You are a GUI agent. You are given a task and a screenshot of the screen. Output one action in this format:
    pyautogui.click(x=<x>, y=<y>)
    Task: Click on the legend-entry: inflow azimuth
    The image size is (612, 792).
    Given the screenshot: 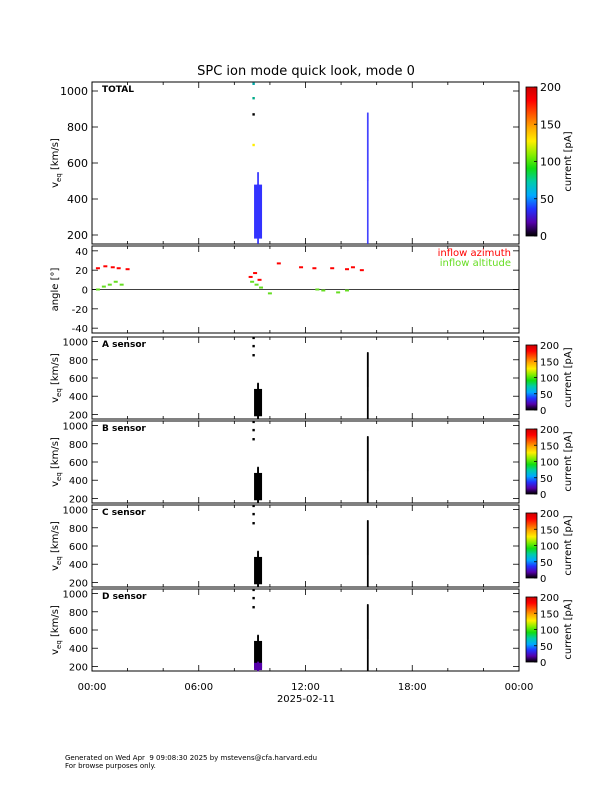 What is the action you would take?
    pyautogui.click(x=474, y=253)
    